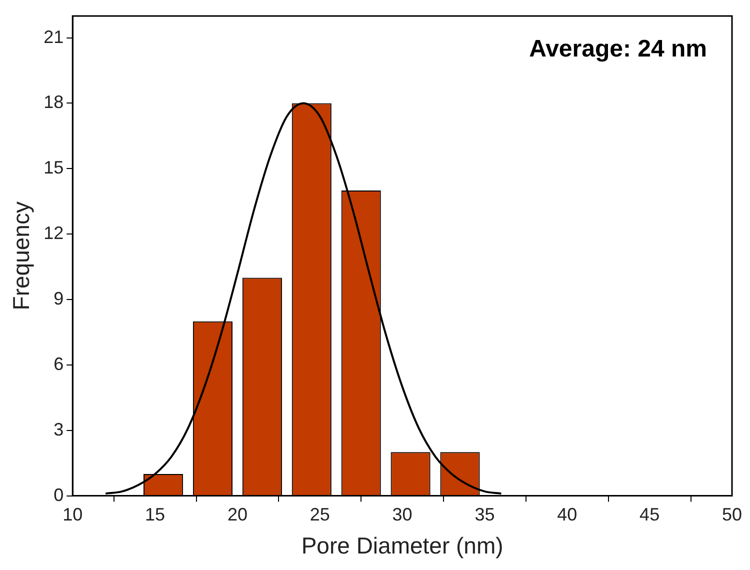 The width and height of the screenshot is (750, 570). I want to click on x-tick-label: 50, so click(732, 514).